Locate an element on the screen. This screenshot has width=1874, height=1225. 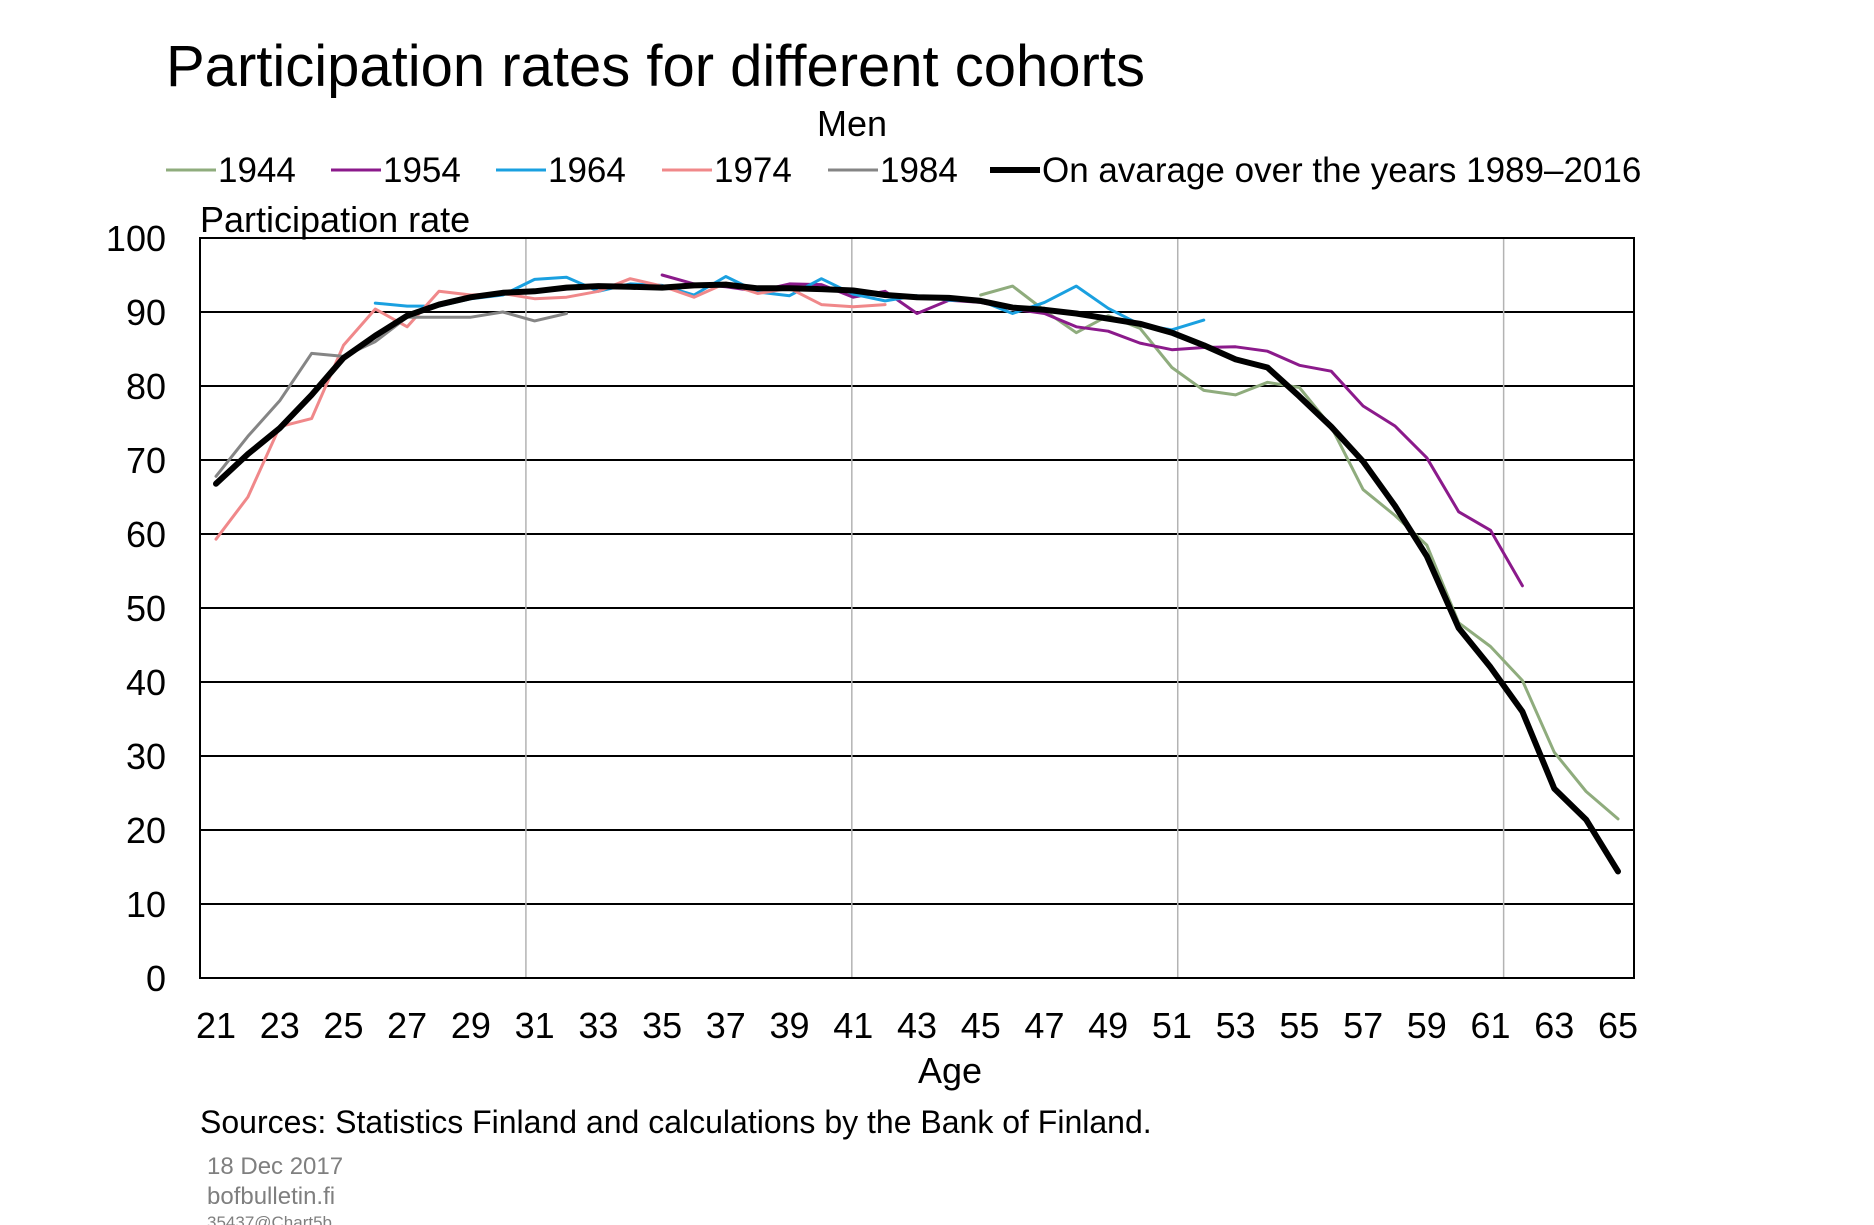
y-tick-label: 40 is located at coordinates (146, 682).